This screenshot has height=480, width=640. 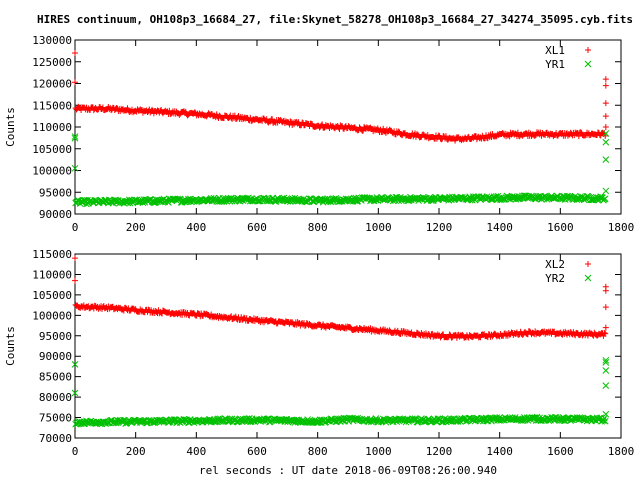 I want to click on x-tick-label: 1800, so click(x=621, y=451).